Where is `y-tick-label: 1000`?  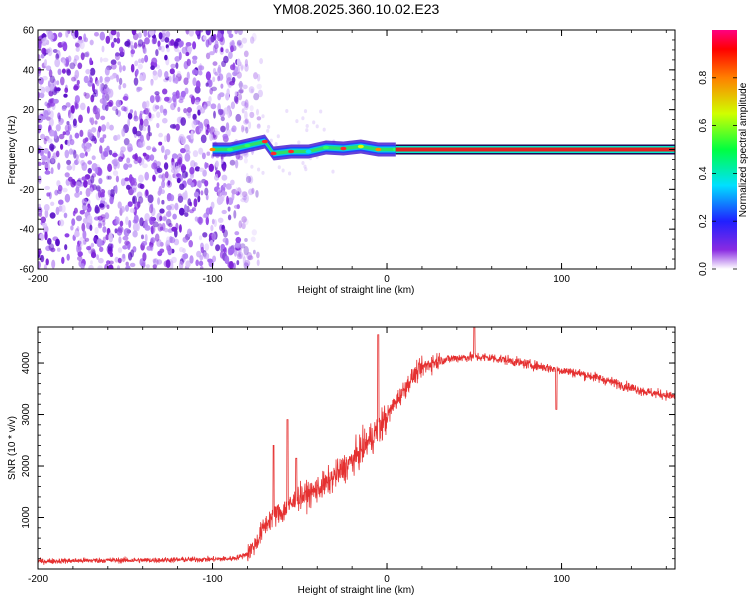
y-tick-label: 1000 is located at coordinates (26, 517).